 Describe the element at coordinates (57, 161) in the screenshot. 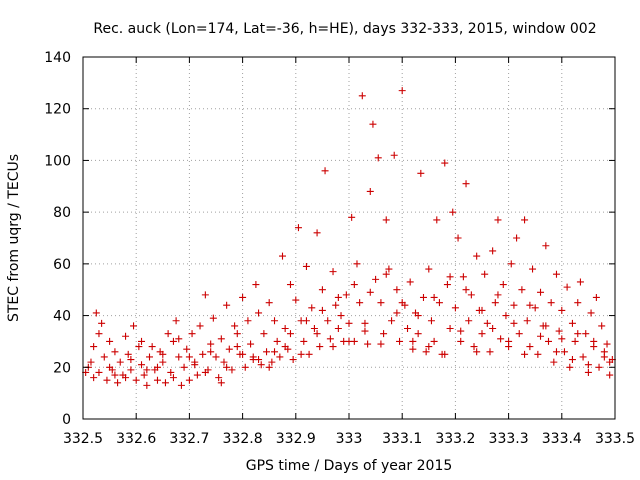

I see `y-tick-label: 100` at that location.